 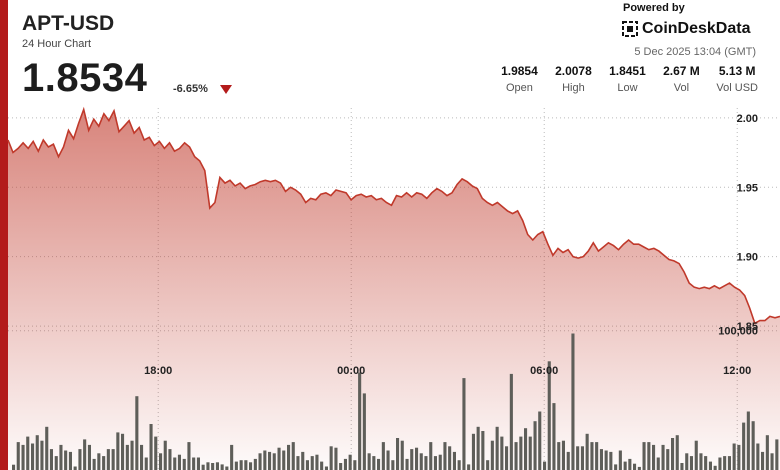 What do you see at coordinates (573, 71) in the screenshot?
I see `stat-value: 2.0078` at bounding box center [573, 71].